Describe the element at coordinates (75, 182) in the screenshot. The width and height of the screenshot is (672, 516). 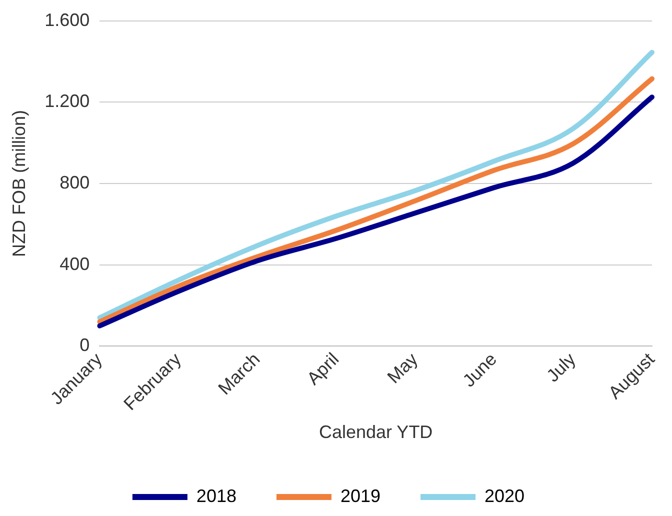
I see `y-tick-label: 800` at that location.